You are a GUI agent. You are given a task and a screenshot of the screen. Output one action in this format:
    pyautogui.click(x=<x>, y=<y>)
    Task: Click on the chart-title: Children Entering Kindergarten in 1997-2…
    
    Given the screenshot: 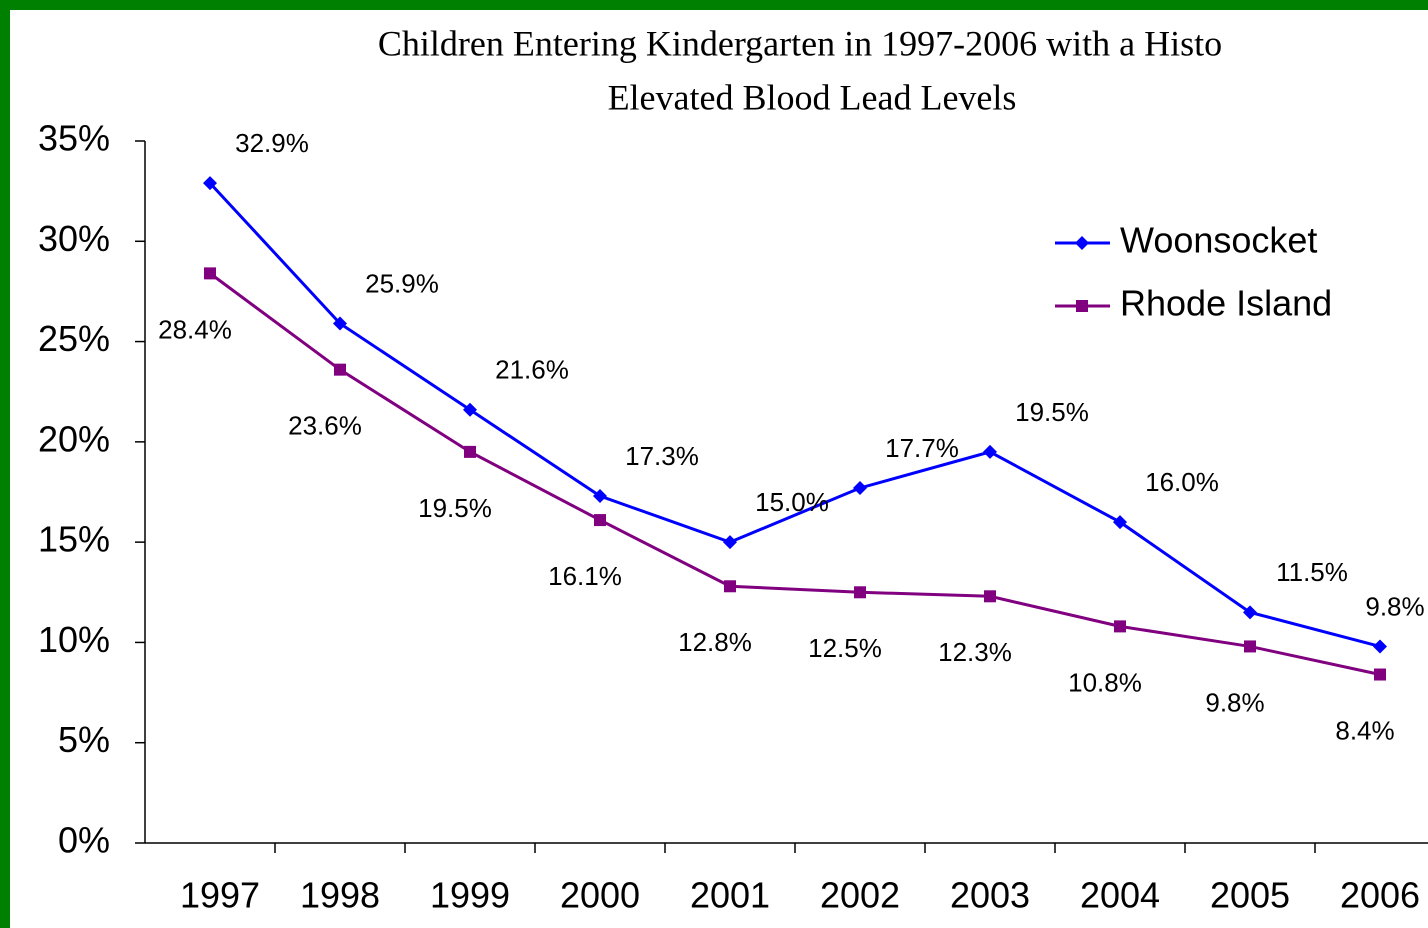 What is the action you would take?
    pyautogui.click(x=800, y=43)
    